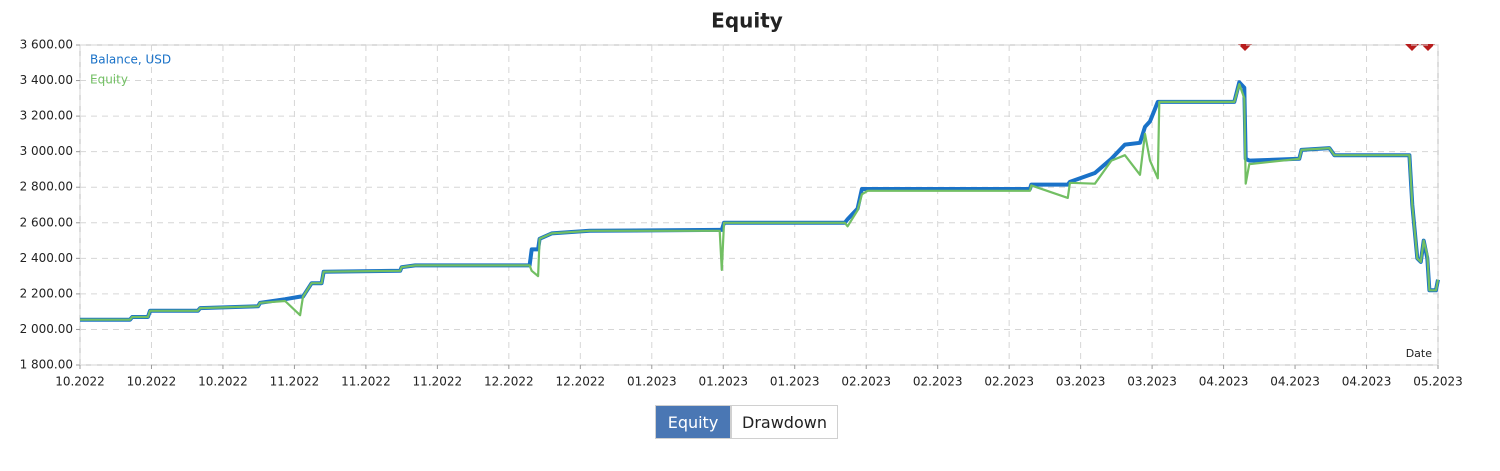  Describe the element at coordinates (747, 21) in the screenshot. I see `chart-title: Equity` at that location.